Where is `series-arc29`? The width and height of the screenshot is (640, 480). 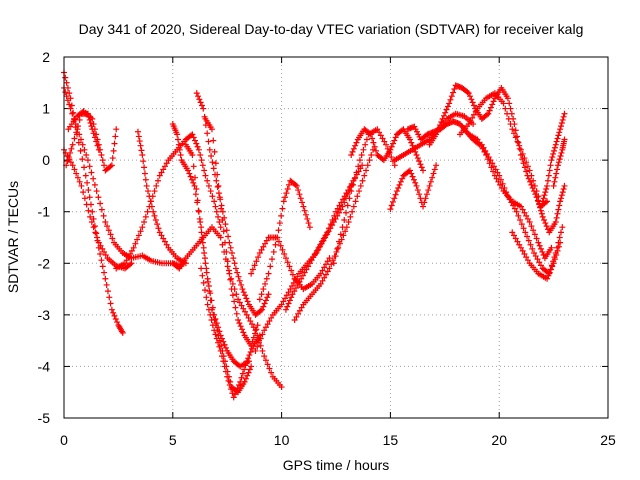 series-arc29 is located at coordinates (553, 157).